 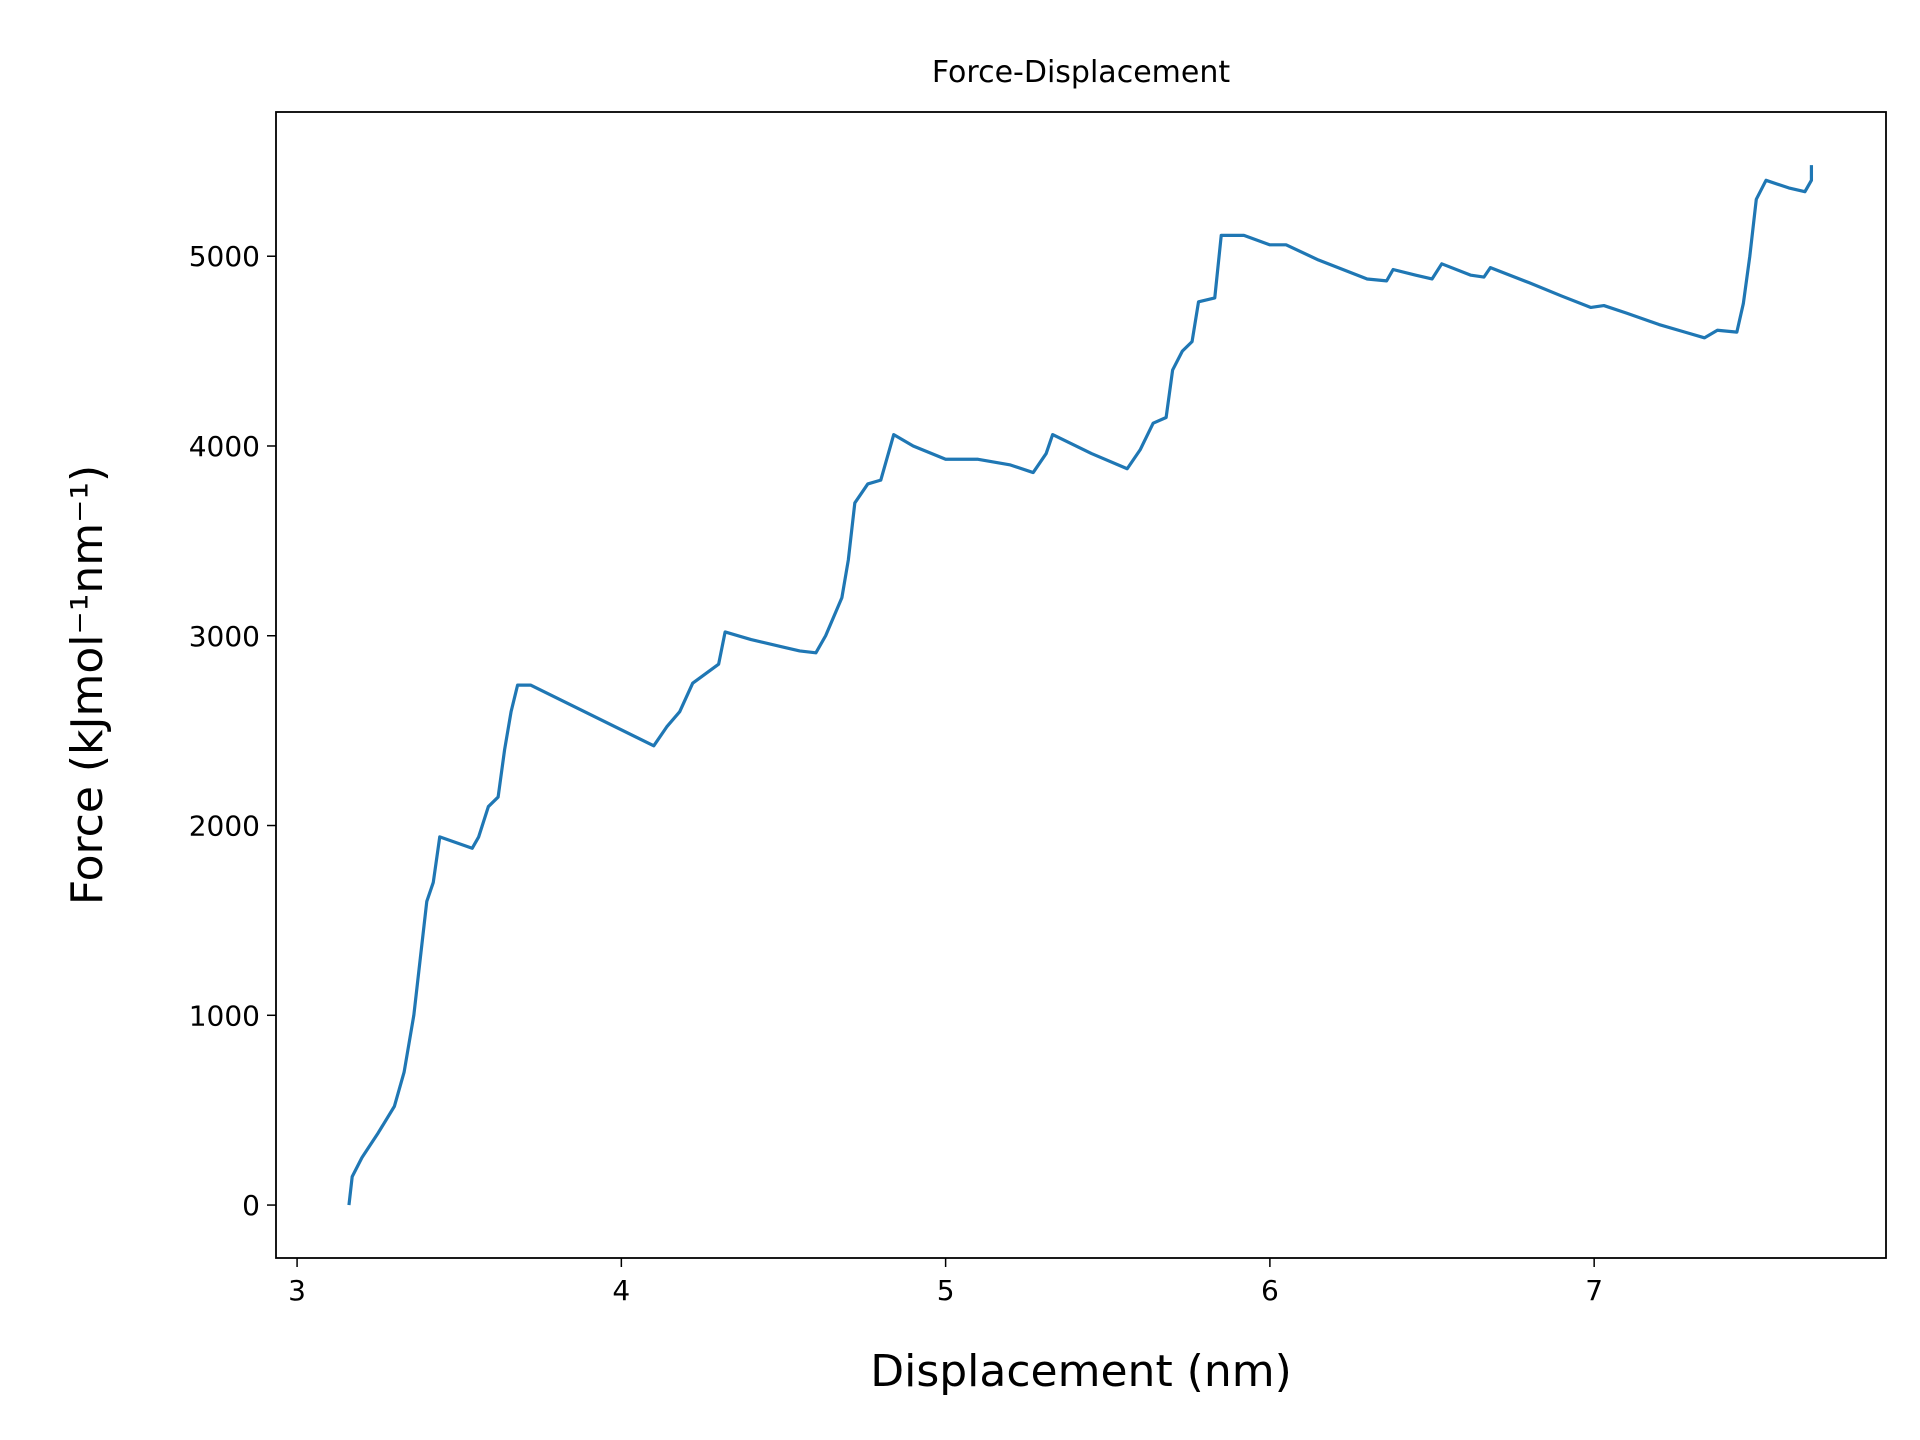 What do you see at coordinates (1081, 72) in the screenshot?
I see `chart-title: Force-Displacement` at bounding box center [1081, 72].